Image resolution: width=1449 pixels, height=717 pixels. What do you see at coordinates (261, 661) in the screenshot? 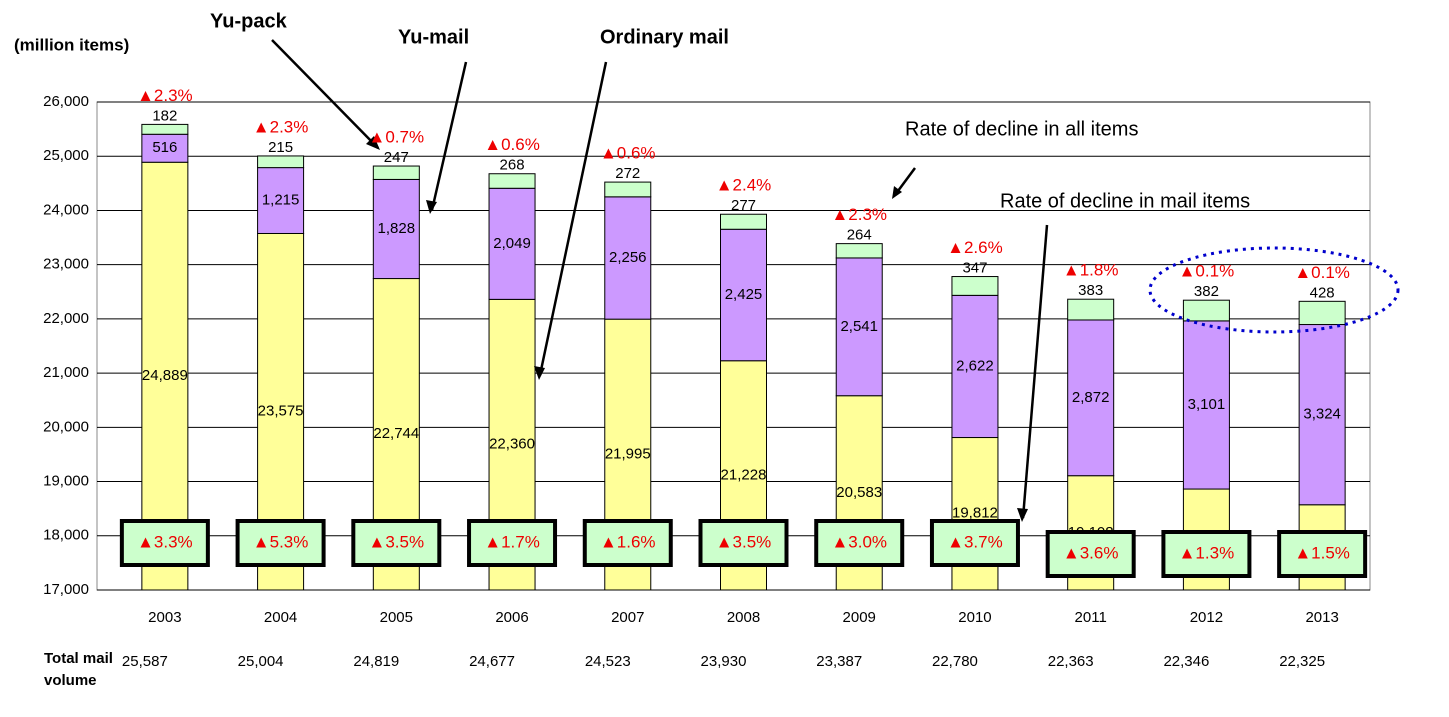
I see `total-value: 25,004` at bounding box center [261, 661].